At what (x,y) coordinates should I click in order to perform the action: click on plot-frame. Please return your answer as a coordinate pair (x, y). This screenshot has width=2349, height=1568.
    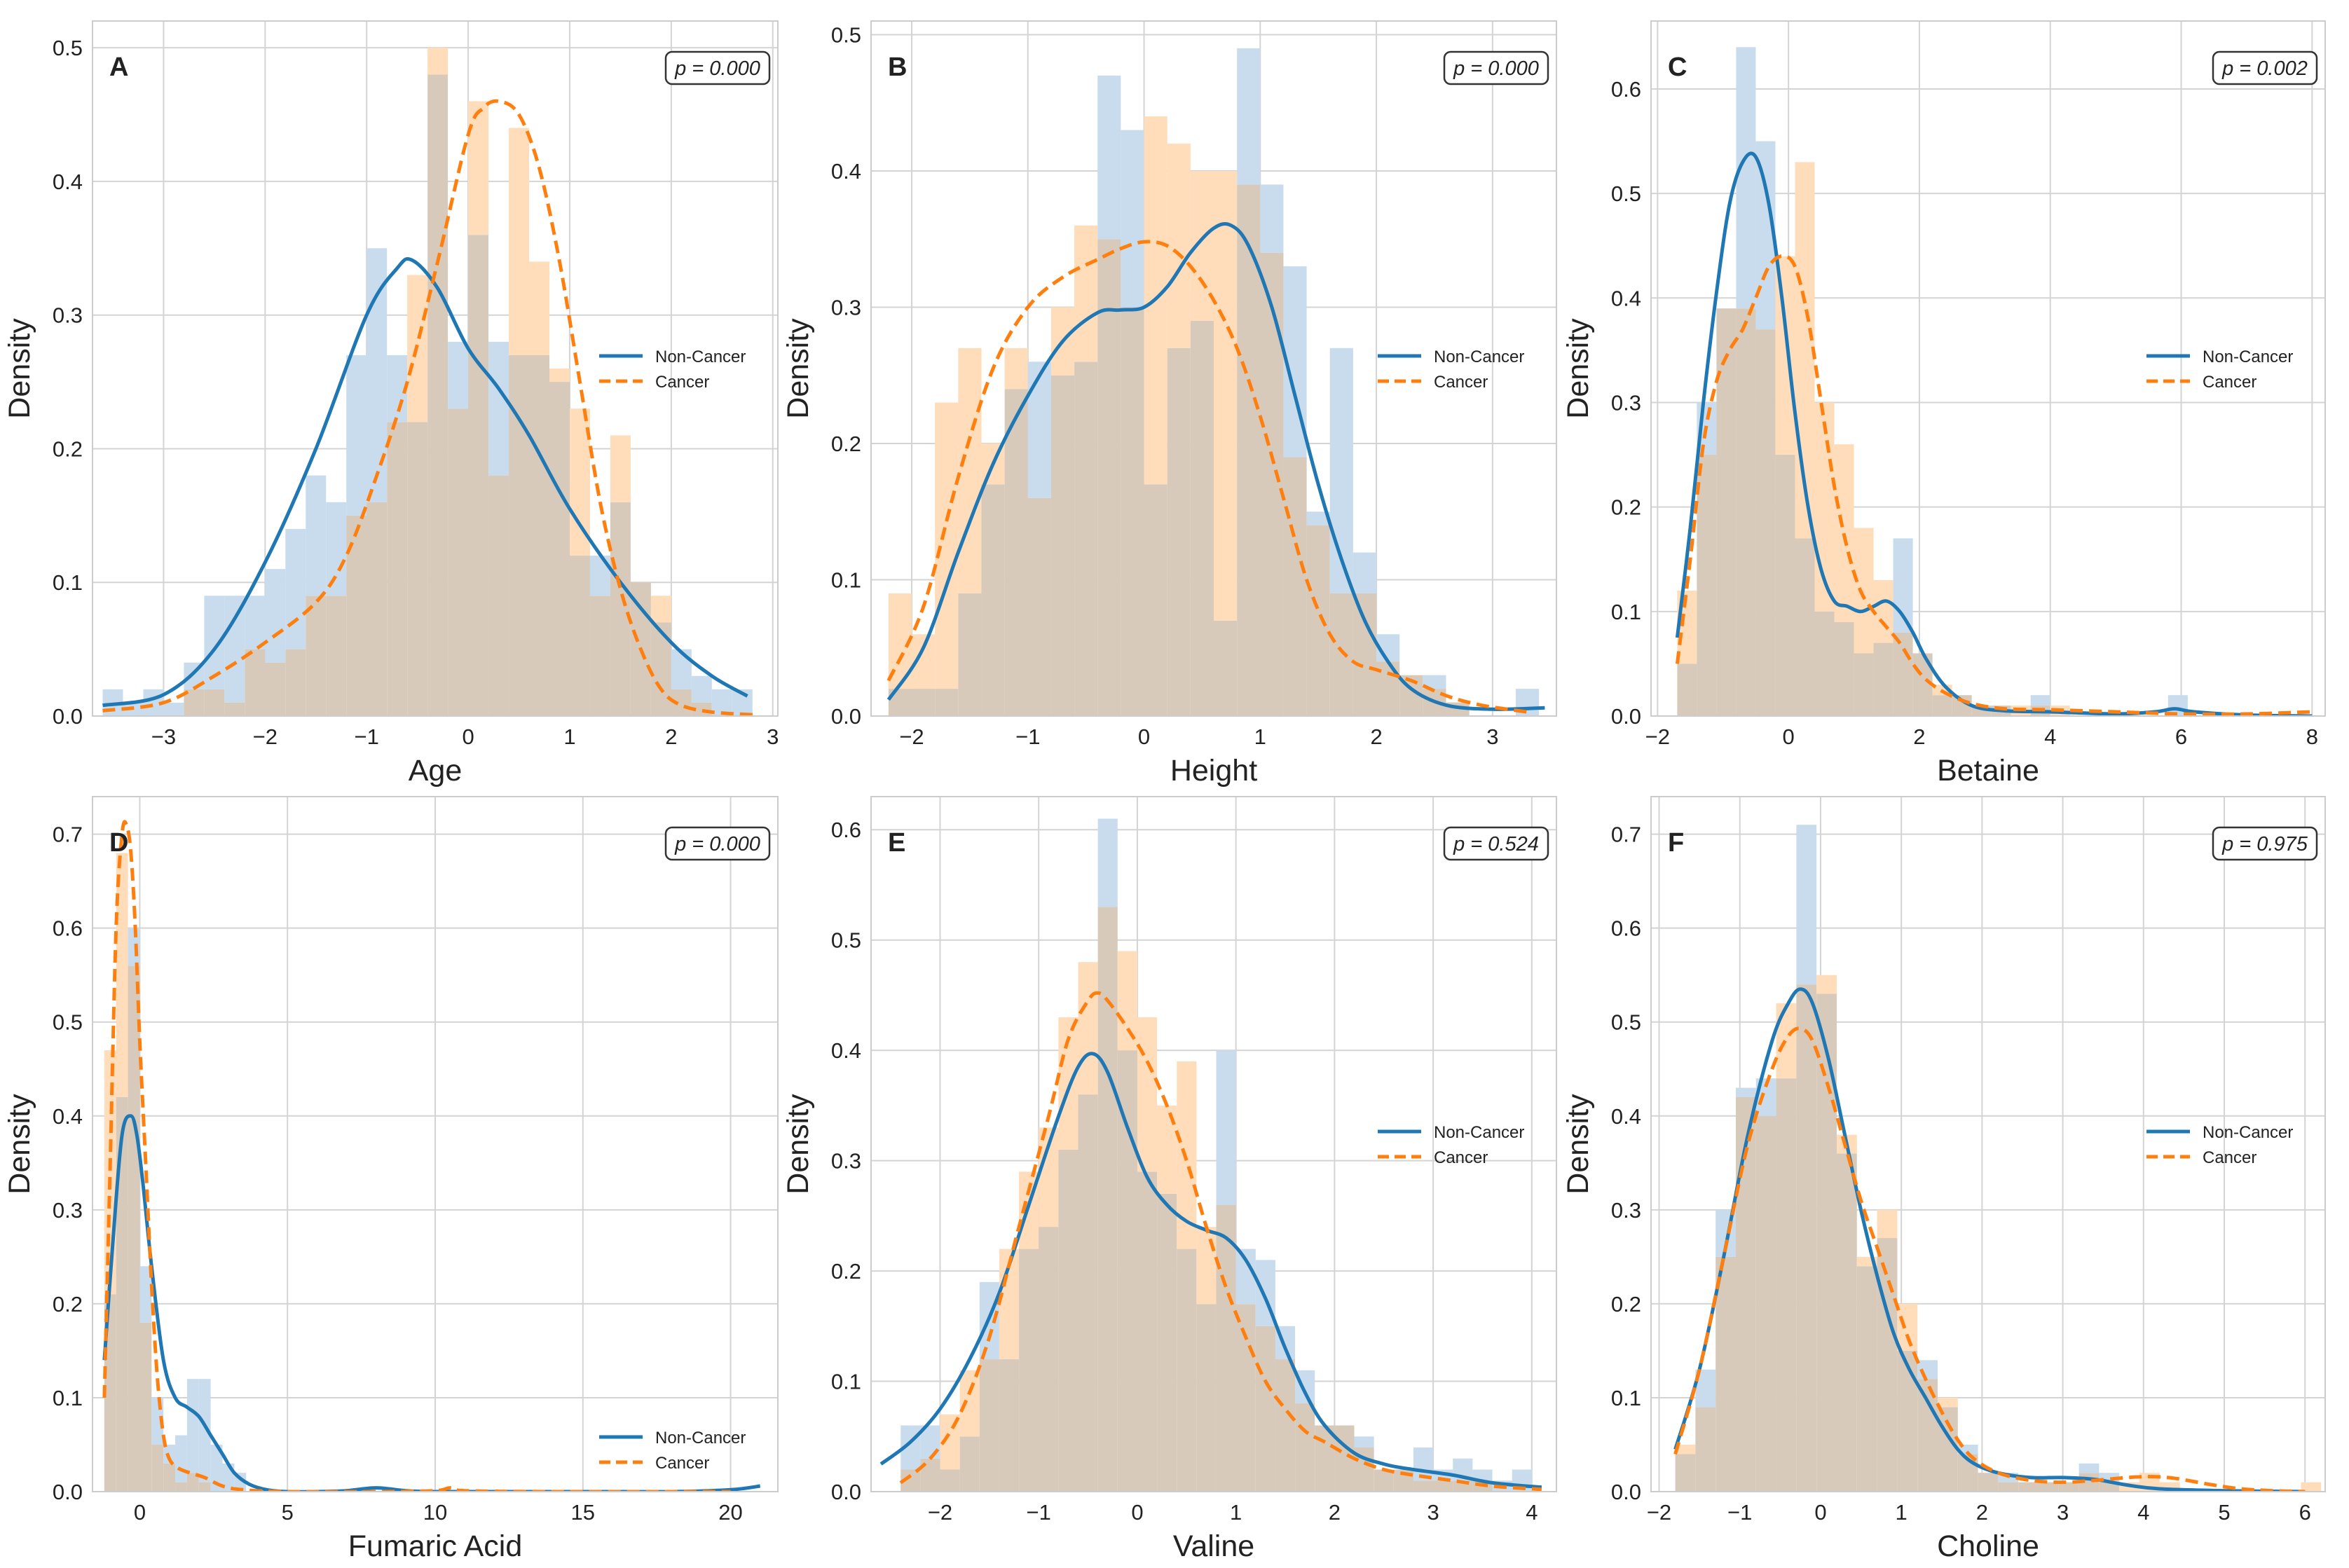
    Looking at the image, I should click on (1213, 368).